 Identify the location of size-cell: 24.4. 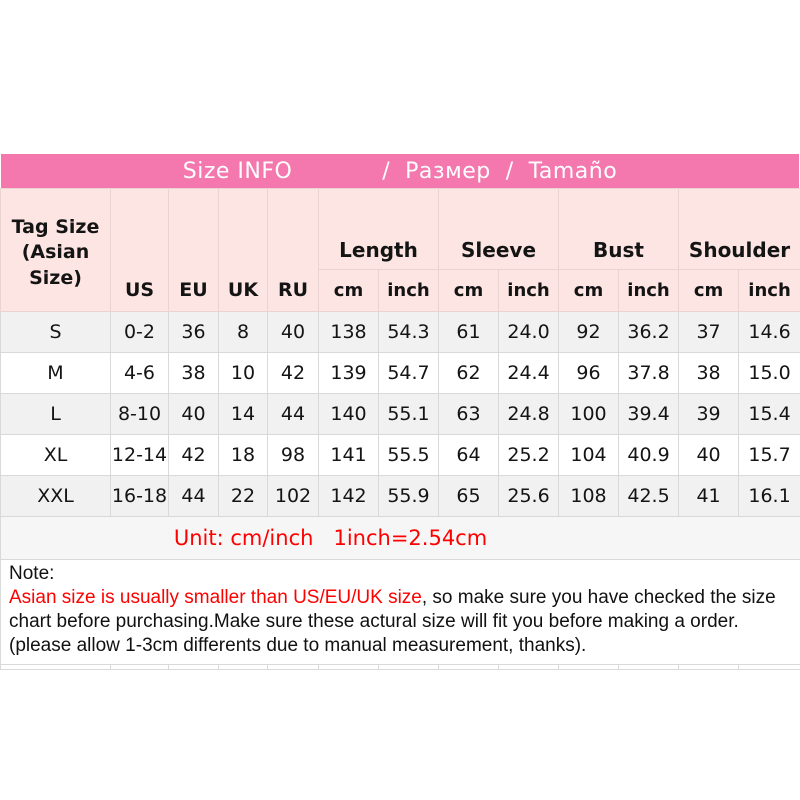
(529, 373).